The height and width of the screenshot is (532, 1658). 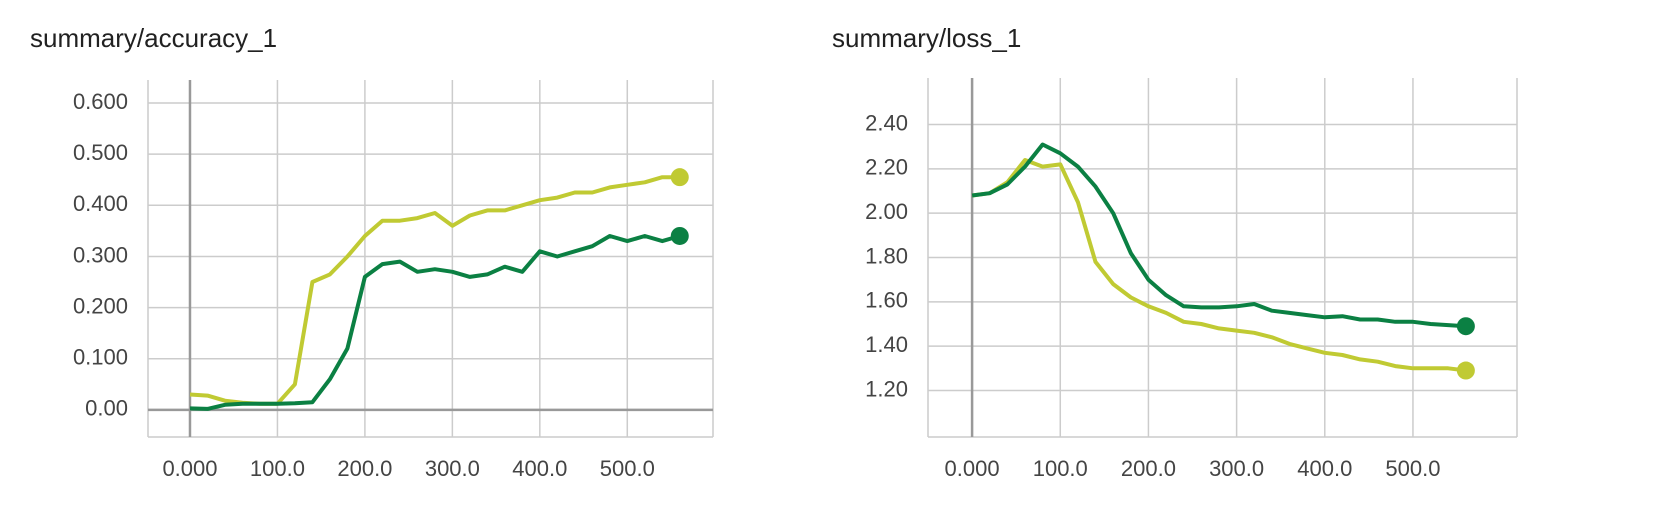 I want to click on y-tick-label: 1.80, so click(x=886, y=255).